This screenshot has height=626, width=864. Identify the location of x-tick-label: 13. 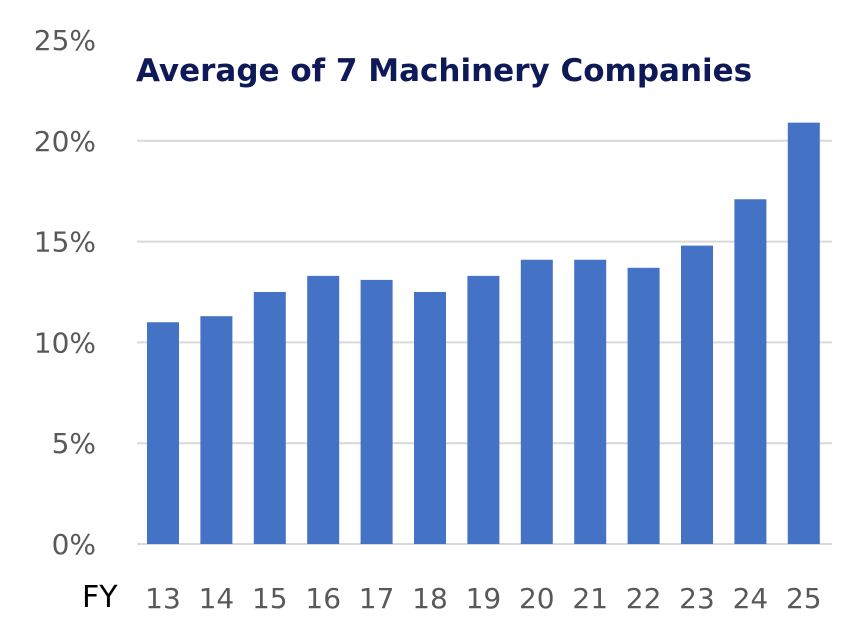
(163, 598).